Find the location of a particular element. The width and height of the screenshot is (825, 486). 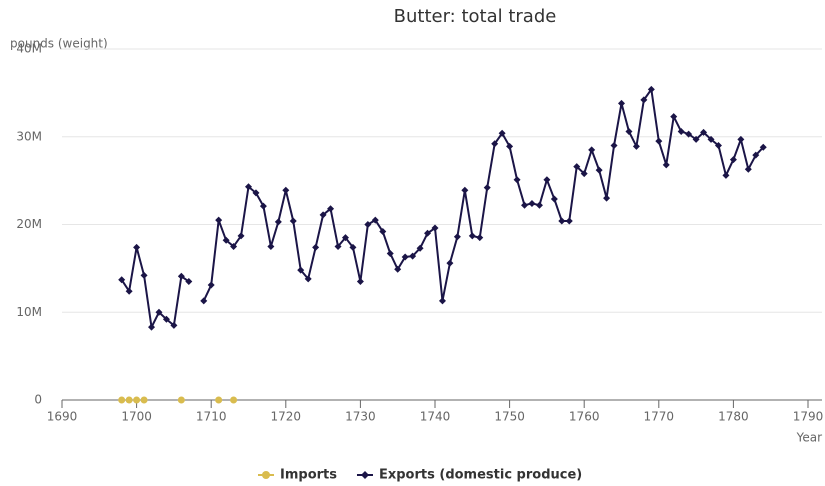

chart-title: Butter: total trade is located at coordinates (475, 16).